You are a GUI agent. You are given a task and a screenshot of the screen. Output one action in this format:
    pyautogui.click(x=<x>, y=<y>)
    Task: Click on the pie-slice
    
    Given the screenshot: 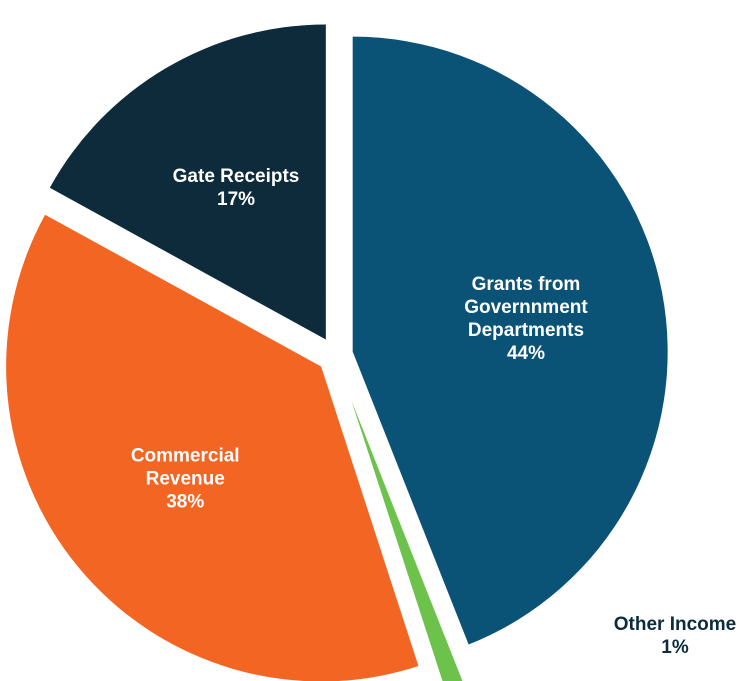 What is the action you would take?
    pyautogui.click(x=407, y=540)
    